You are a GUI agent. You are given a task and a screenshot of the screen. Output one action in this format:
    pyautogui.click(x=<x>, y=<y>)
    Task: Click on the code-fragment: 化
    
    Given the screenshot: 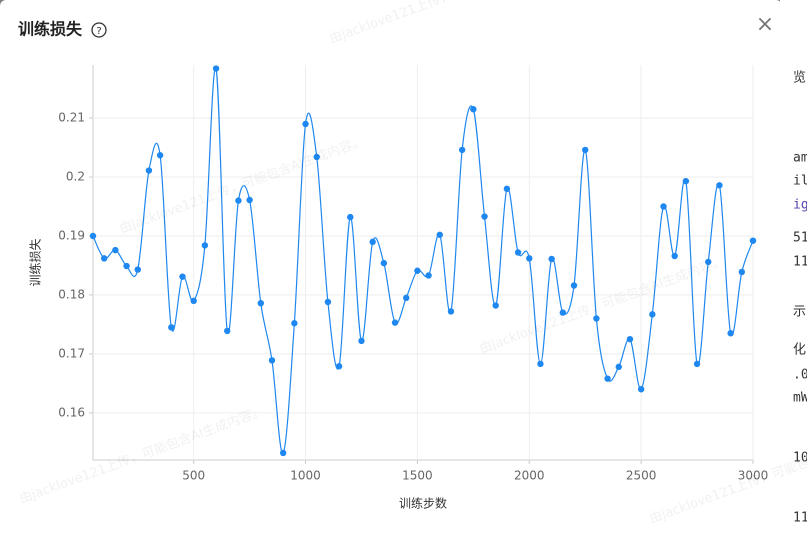 What is the action you would take?
    pyautogui.click(x=799, y=350)
    